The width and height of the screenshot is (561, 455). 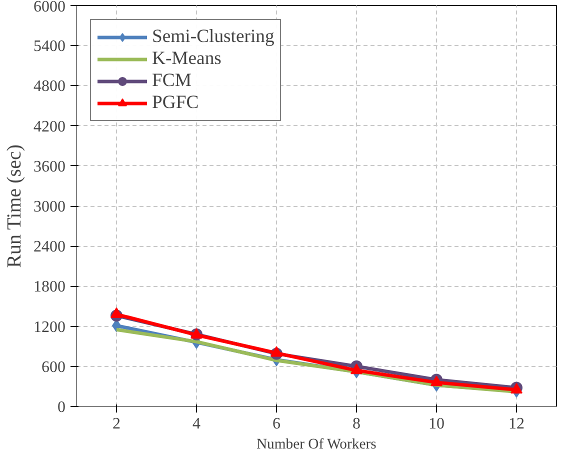 What do you see at coordinates (436, 424) in the screenshot?
I see `x-tick-label: 10` at bounding box center [436, 424].